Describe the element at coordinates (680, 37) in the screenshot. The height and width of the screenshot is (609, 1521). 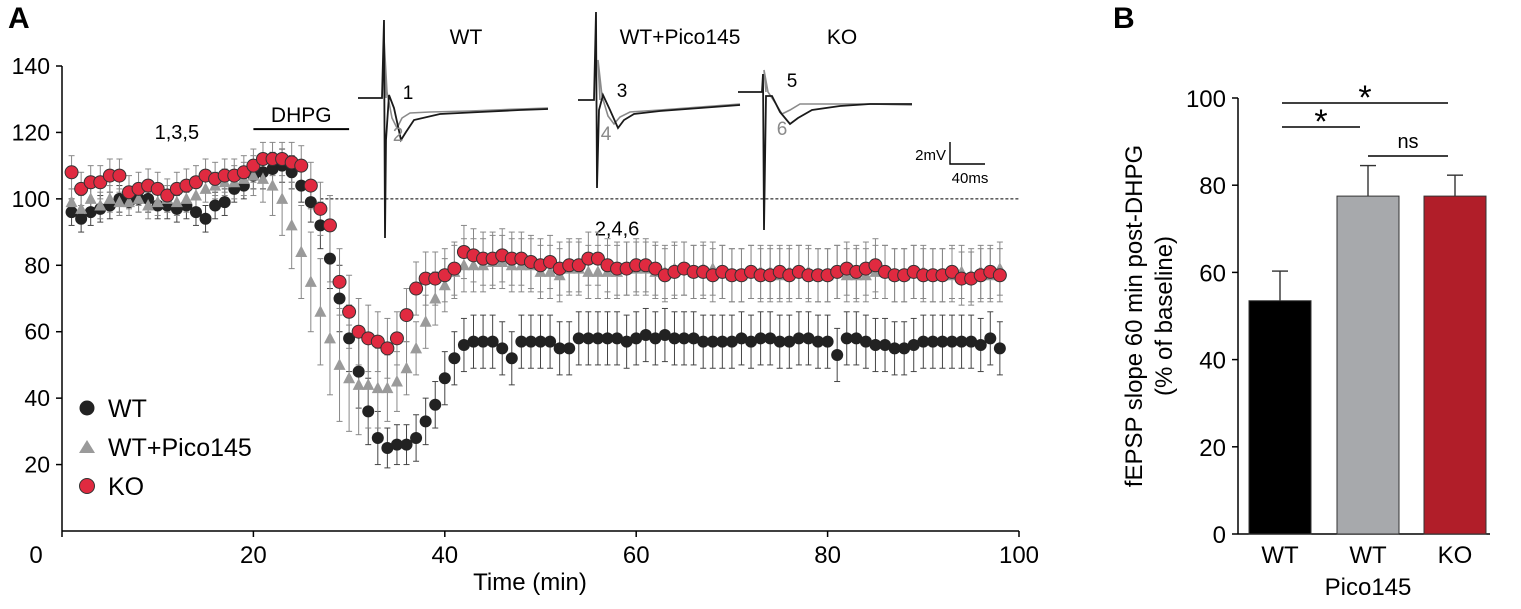
I see `trace-title-wt-pico145: WT+Pico145` at that location.